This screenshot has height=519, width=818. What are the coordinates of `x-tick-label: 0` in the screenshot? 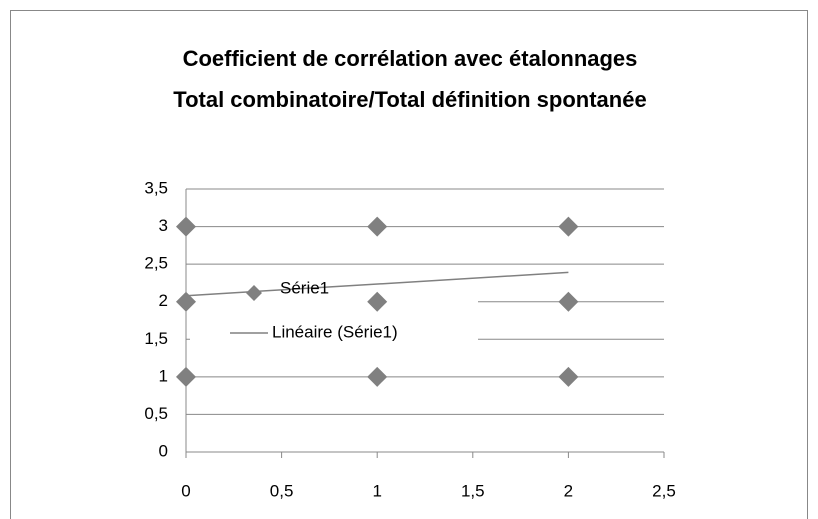 It's located at (185, 490).